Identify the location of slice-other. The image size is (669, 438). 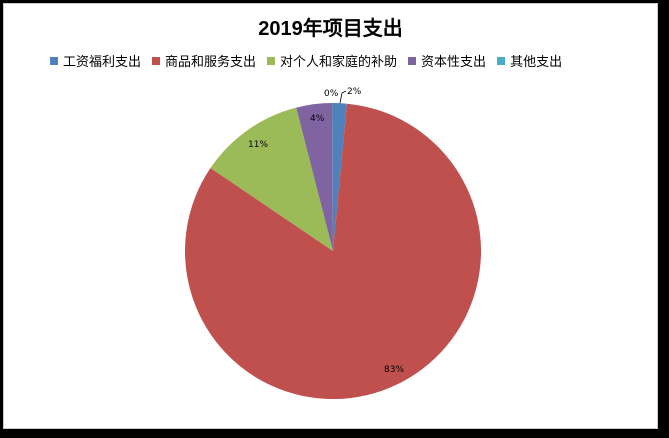
(332, 177).